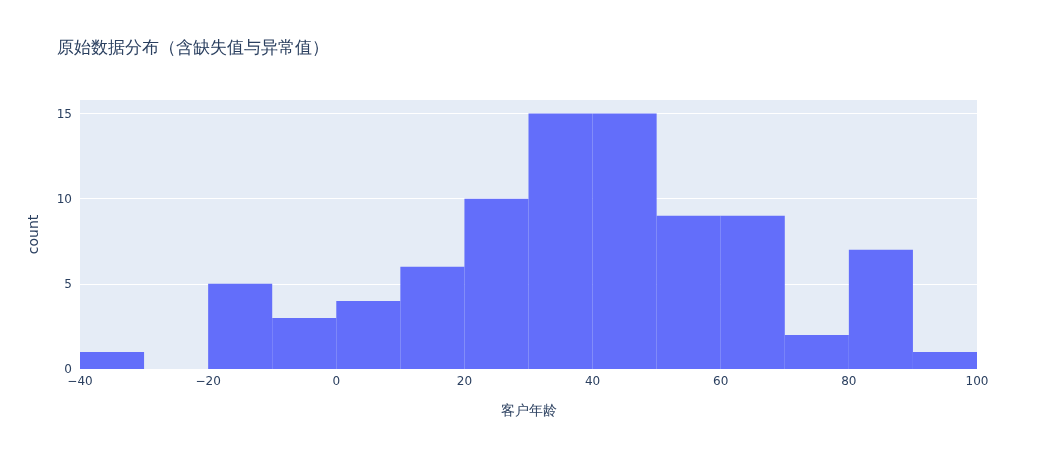 This screenshot has width=1058, height=450. What do you see at coordinates (849, 381) in the screenshot?
I see `x-tick-label: 80` at bounding box center [849, 381].